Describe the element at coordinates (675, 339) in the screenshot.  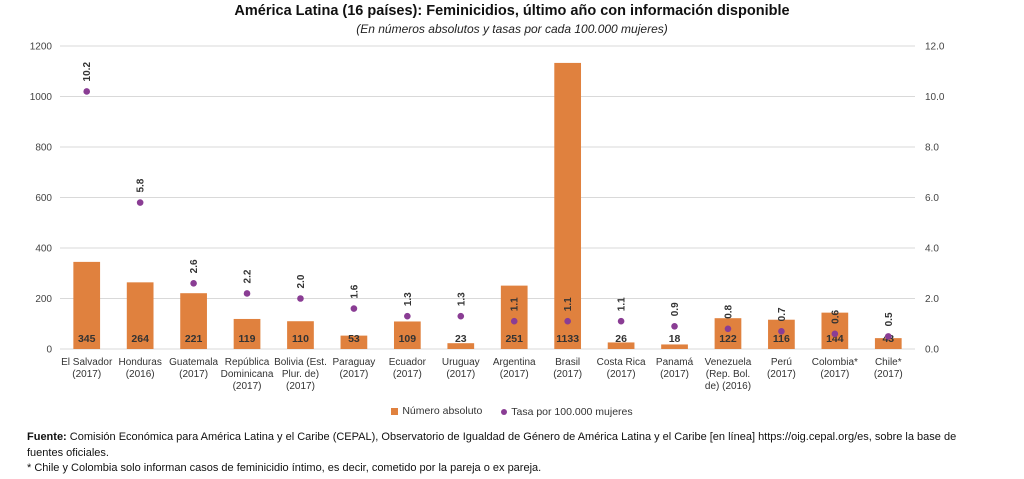
I see `bar-value-label: 18` at that location.